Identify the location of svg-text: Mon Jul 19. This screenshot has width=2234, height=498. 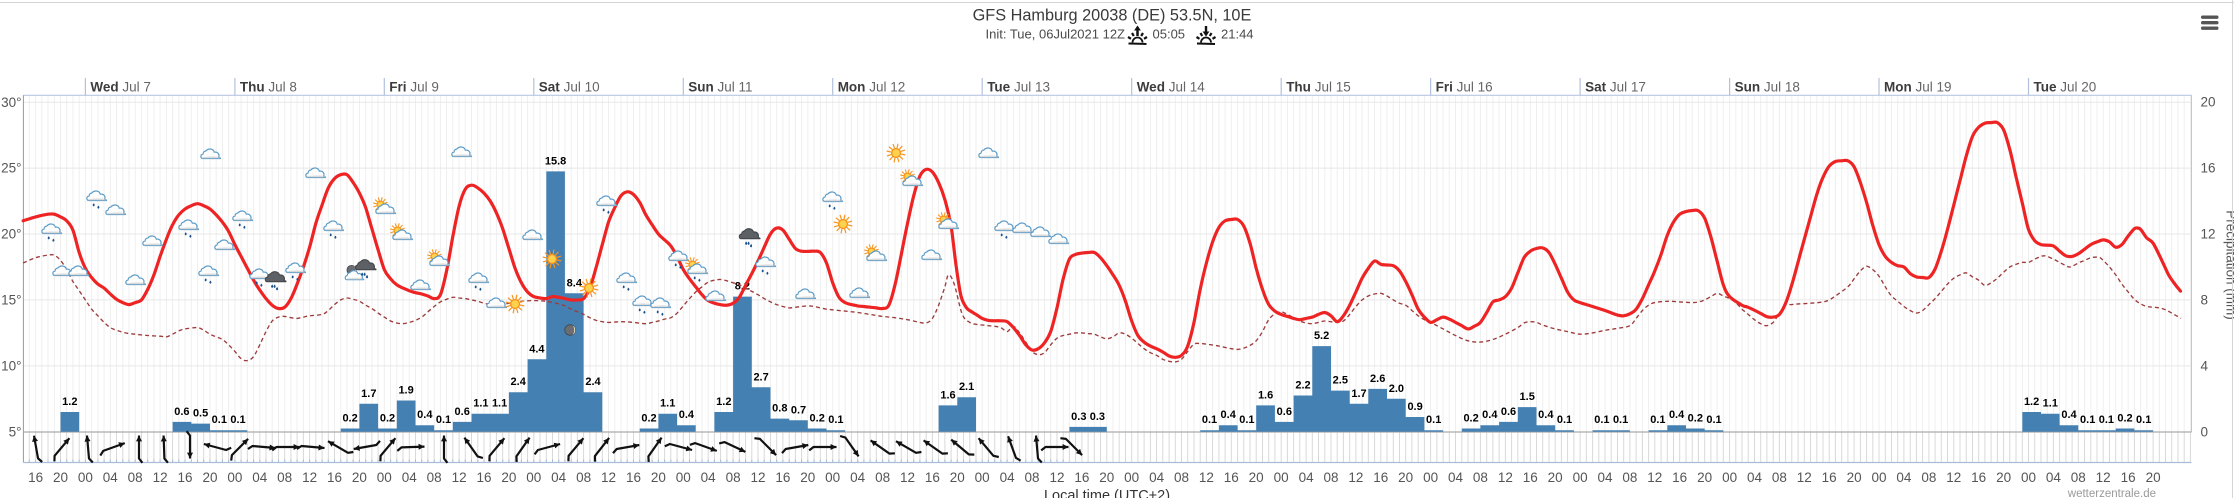
(1918, 87).